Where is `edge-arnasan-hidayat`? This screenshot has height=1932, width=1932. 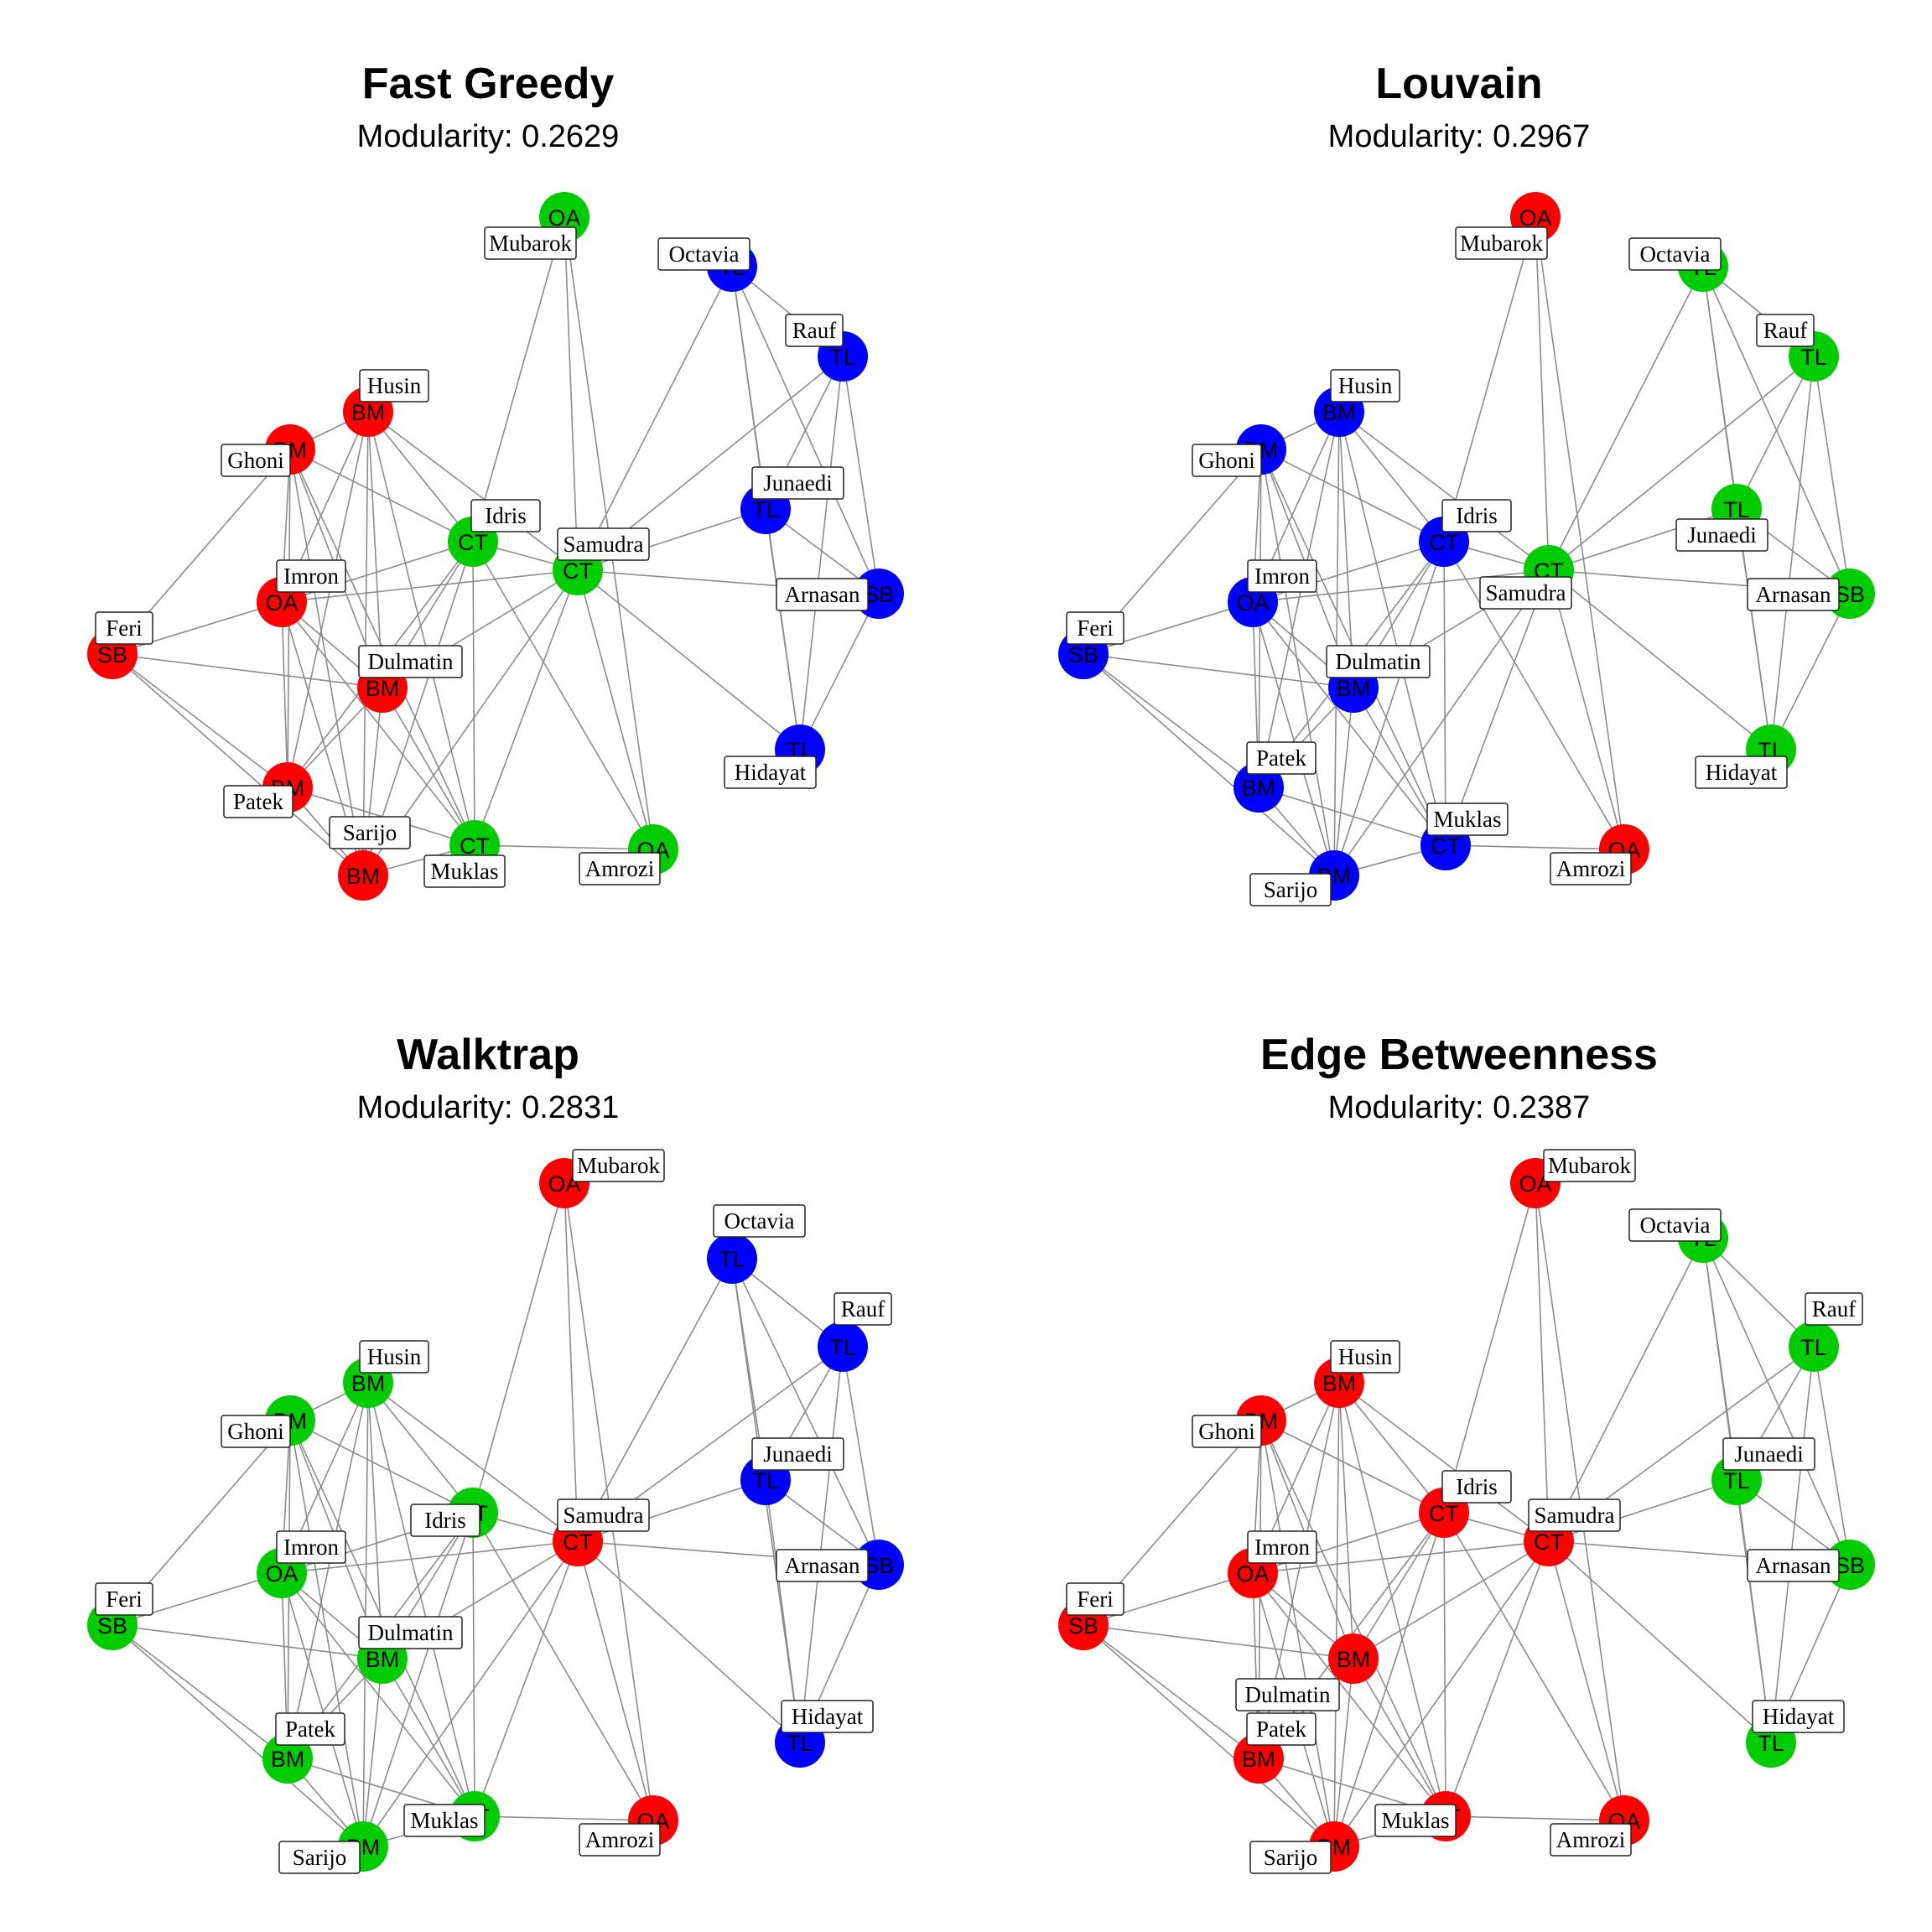 edge-arnasan-hidayat is located at coordinates (1810, 671).